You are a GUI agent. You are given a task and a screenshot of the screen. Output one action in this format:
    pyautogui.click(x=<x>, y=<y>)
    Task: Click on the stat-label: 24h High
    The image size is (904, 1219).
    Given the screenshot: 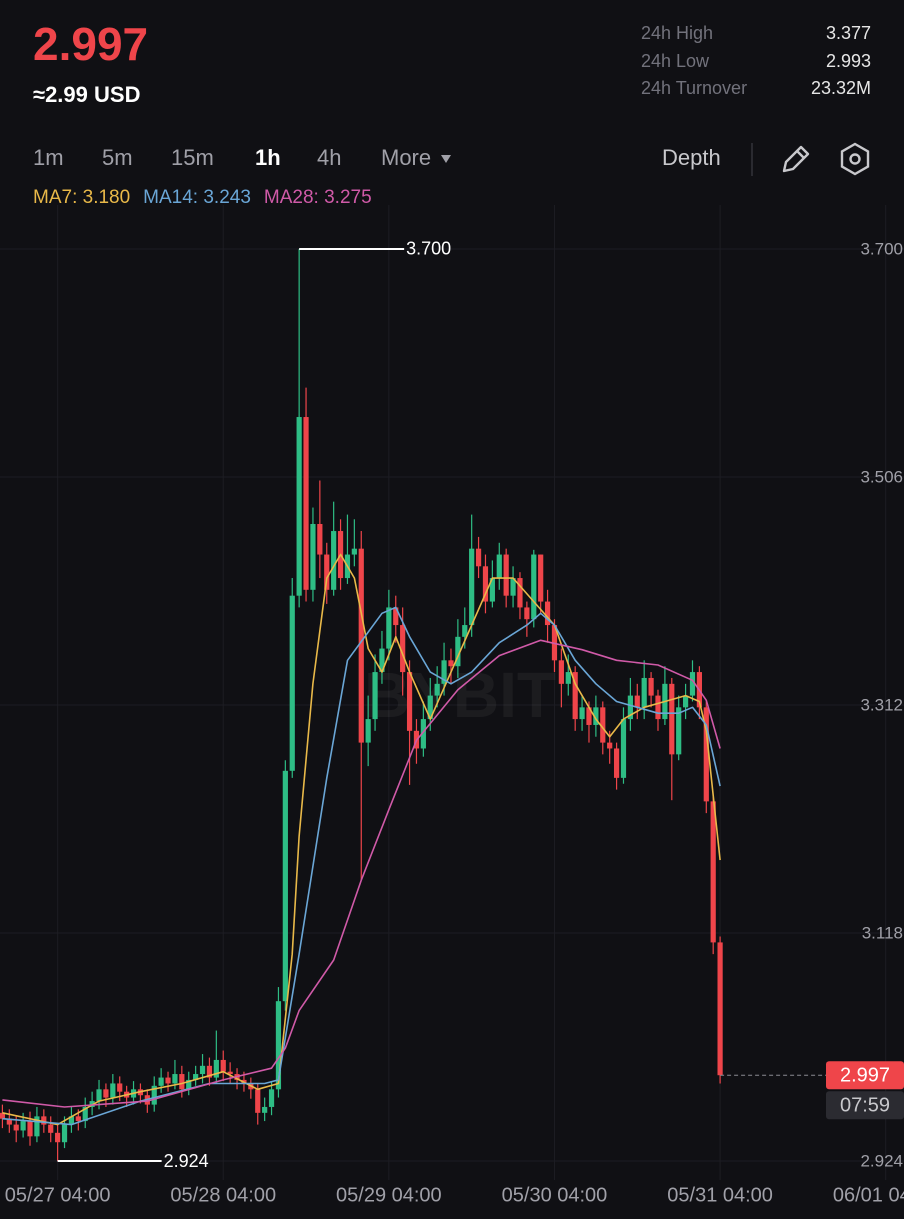 What is the action you would take?
    pyautogui.click(x=677, y=33)
    